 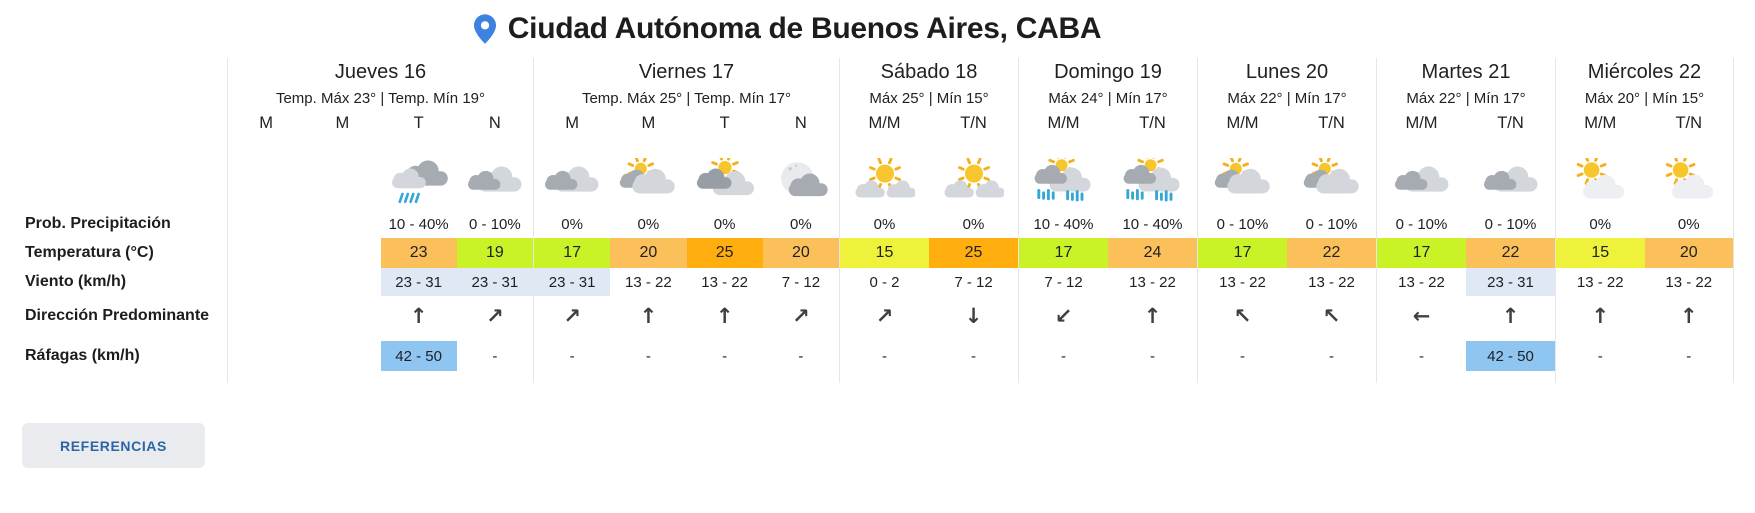 I want to click on forecast-period: M 0% 20 13 - 22 ↑ -, so click(x=648, y=240).